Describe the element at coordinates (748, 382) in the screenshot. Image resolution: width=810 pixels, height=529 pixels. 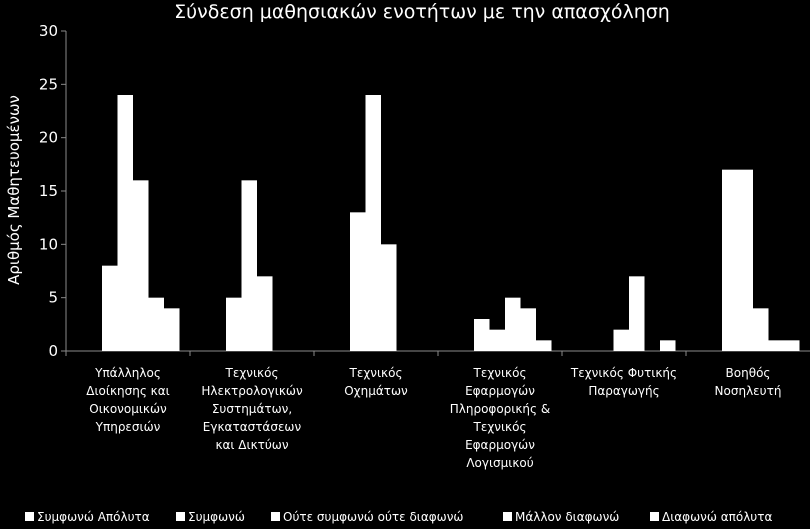
I see `x-tick-label: Βοηθός Νοσηλευτή` at that location.